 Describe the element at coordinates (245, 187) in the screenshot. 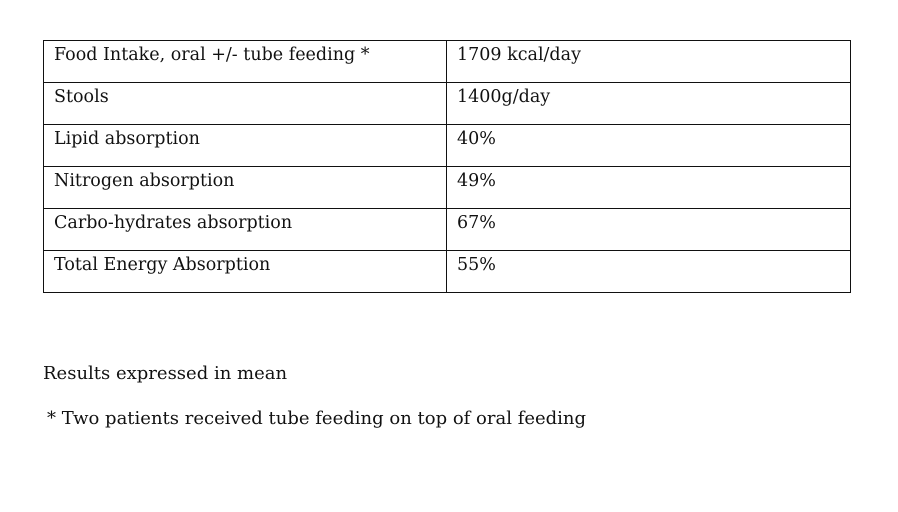

I see `row-label: Nitrogen absorption` at that location.